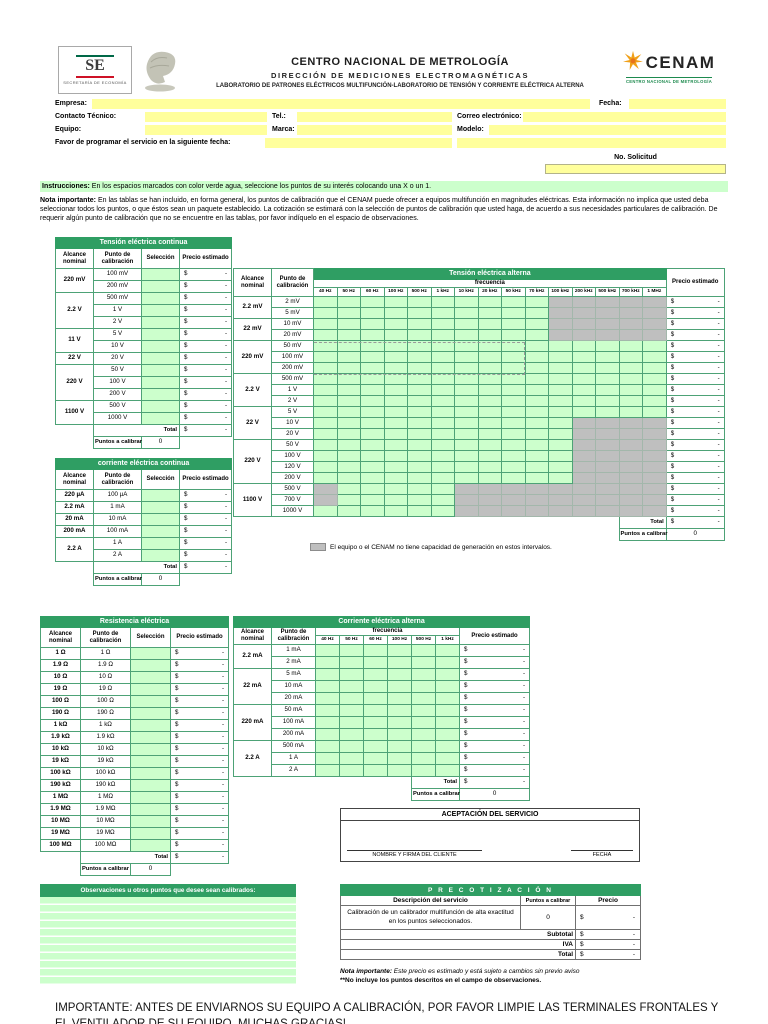  Describe the element at coordinates (374, 117) in the screenshot. I see `tel-field` at that location.